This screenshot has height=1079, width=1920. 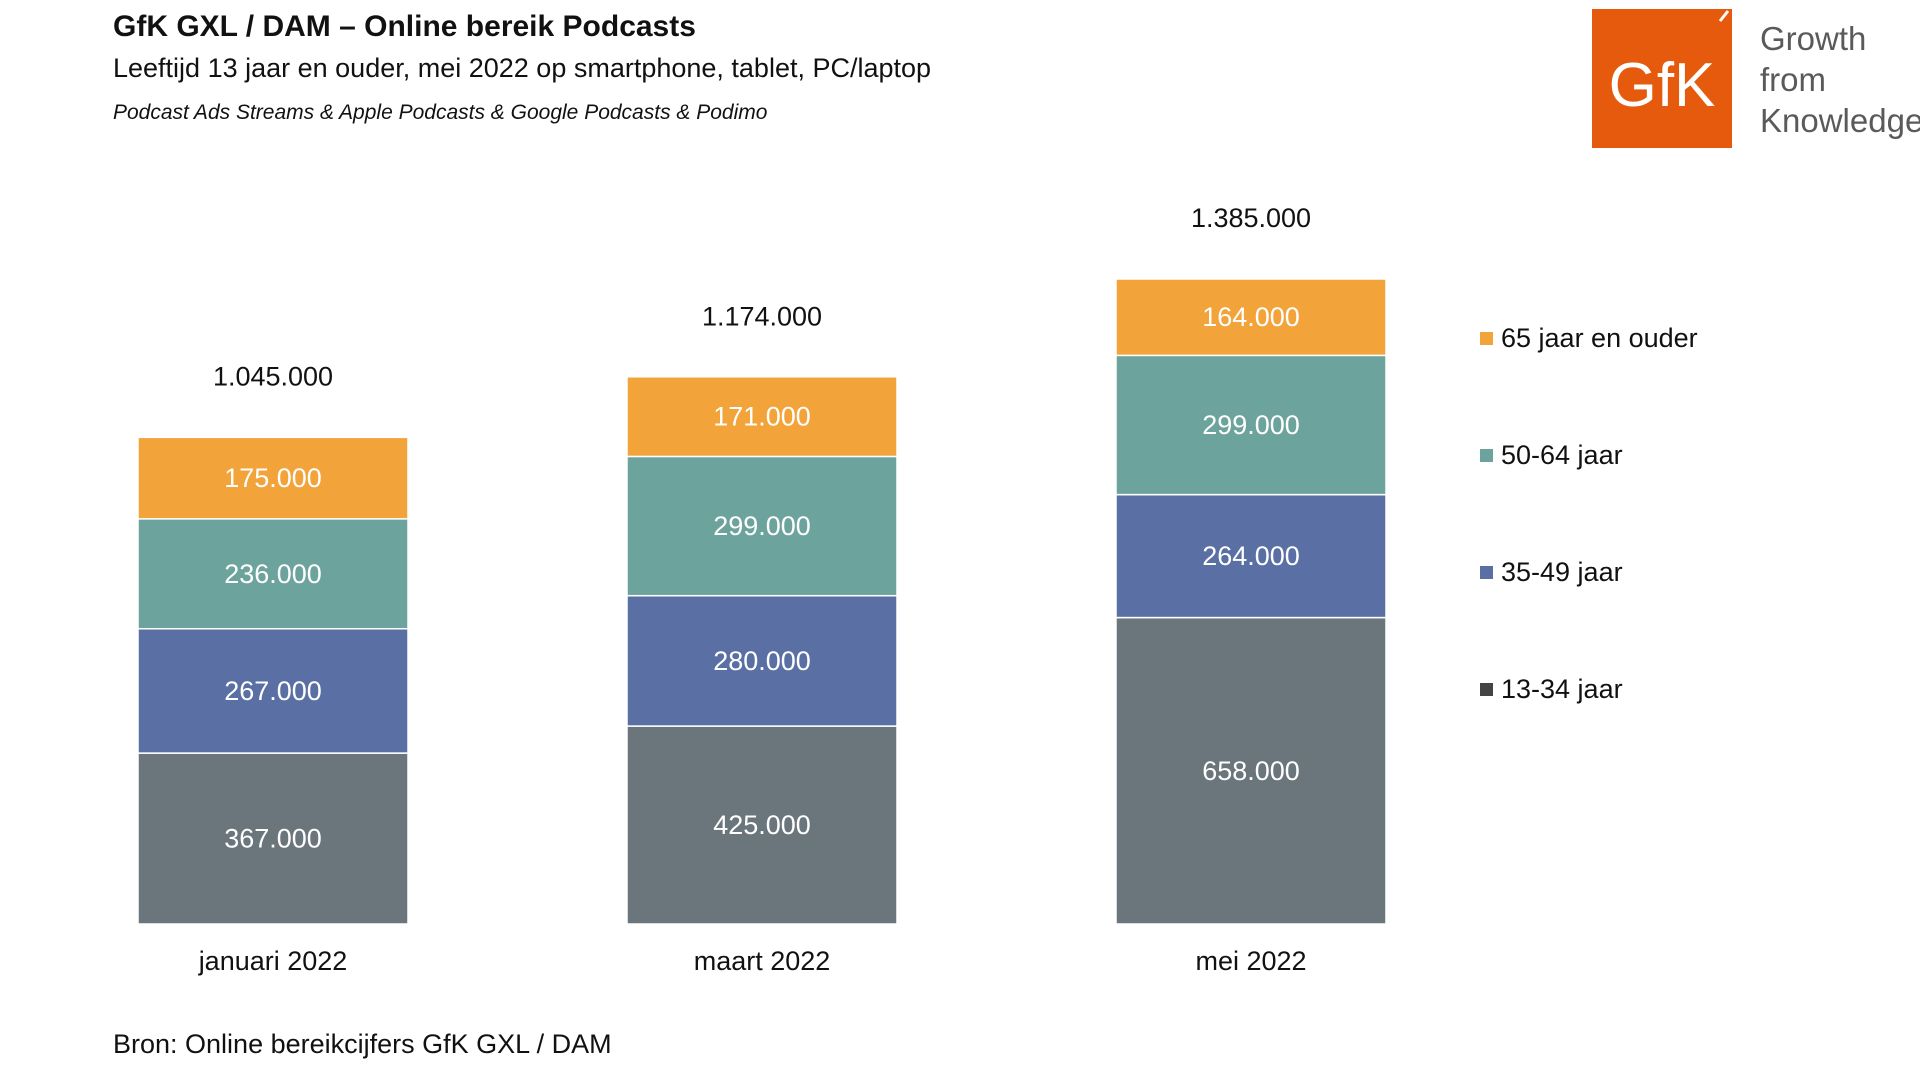 I want to click on source-note: Bron: Online bereikcijfers GfK GXL / DAM, so click(x=362, y=1044).